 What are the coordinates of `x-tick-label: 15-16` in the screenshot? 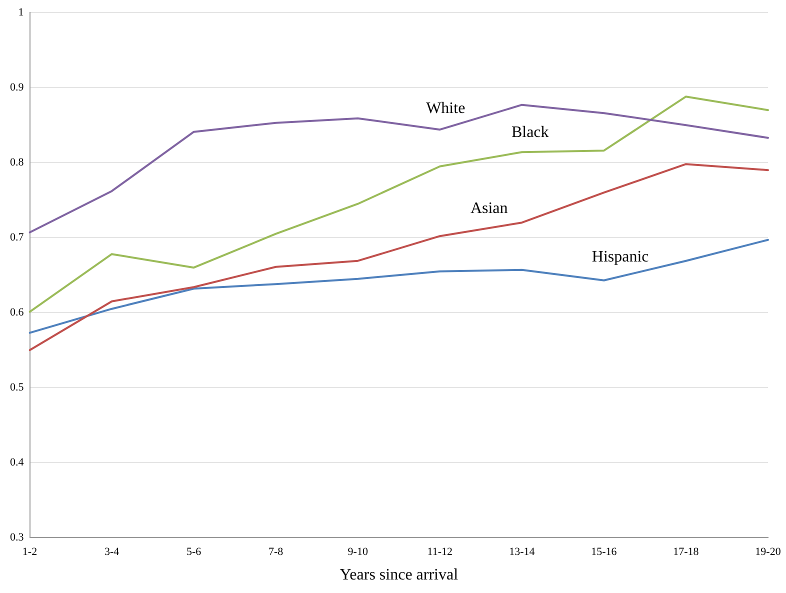 It's located at (604, 552).